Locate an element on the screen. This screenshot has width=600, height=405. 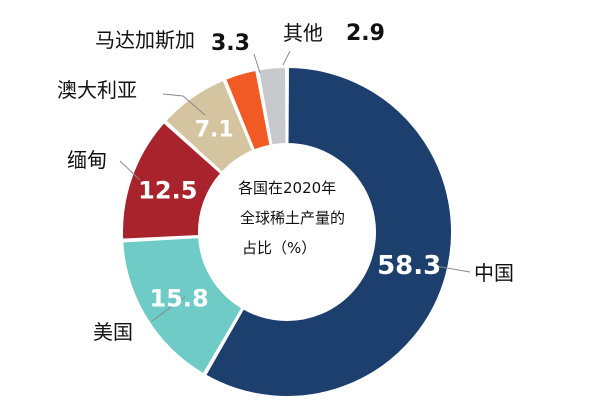
slice-usa is located at coordinates (182, 306).